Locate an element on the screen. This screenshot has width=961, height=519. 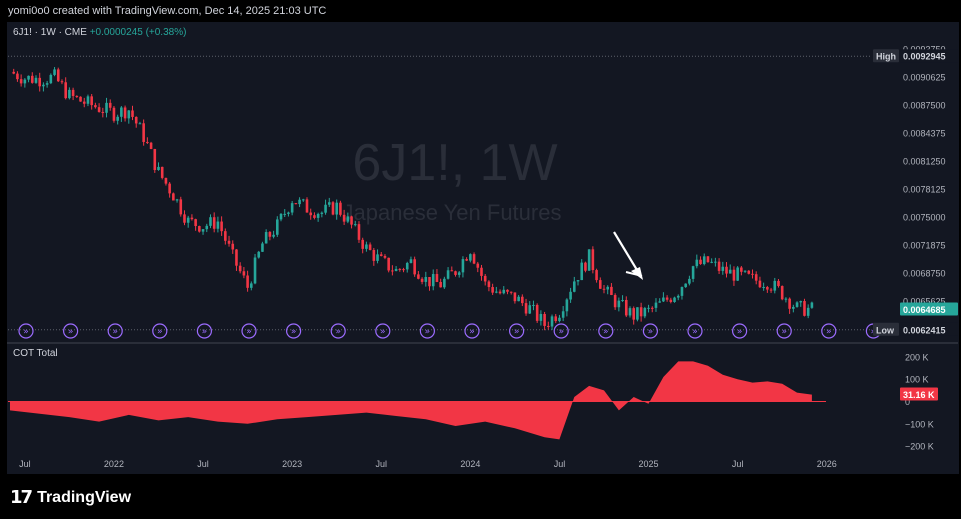
annotation-arrowhead is located at coordinates (637, 273).